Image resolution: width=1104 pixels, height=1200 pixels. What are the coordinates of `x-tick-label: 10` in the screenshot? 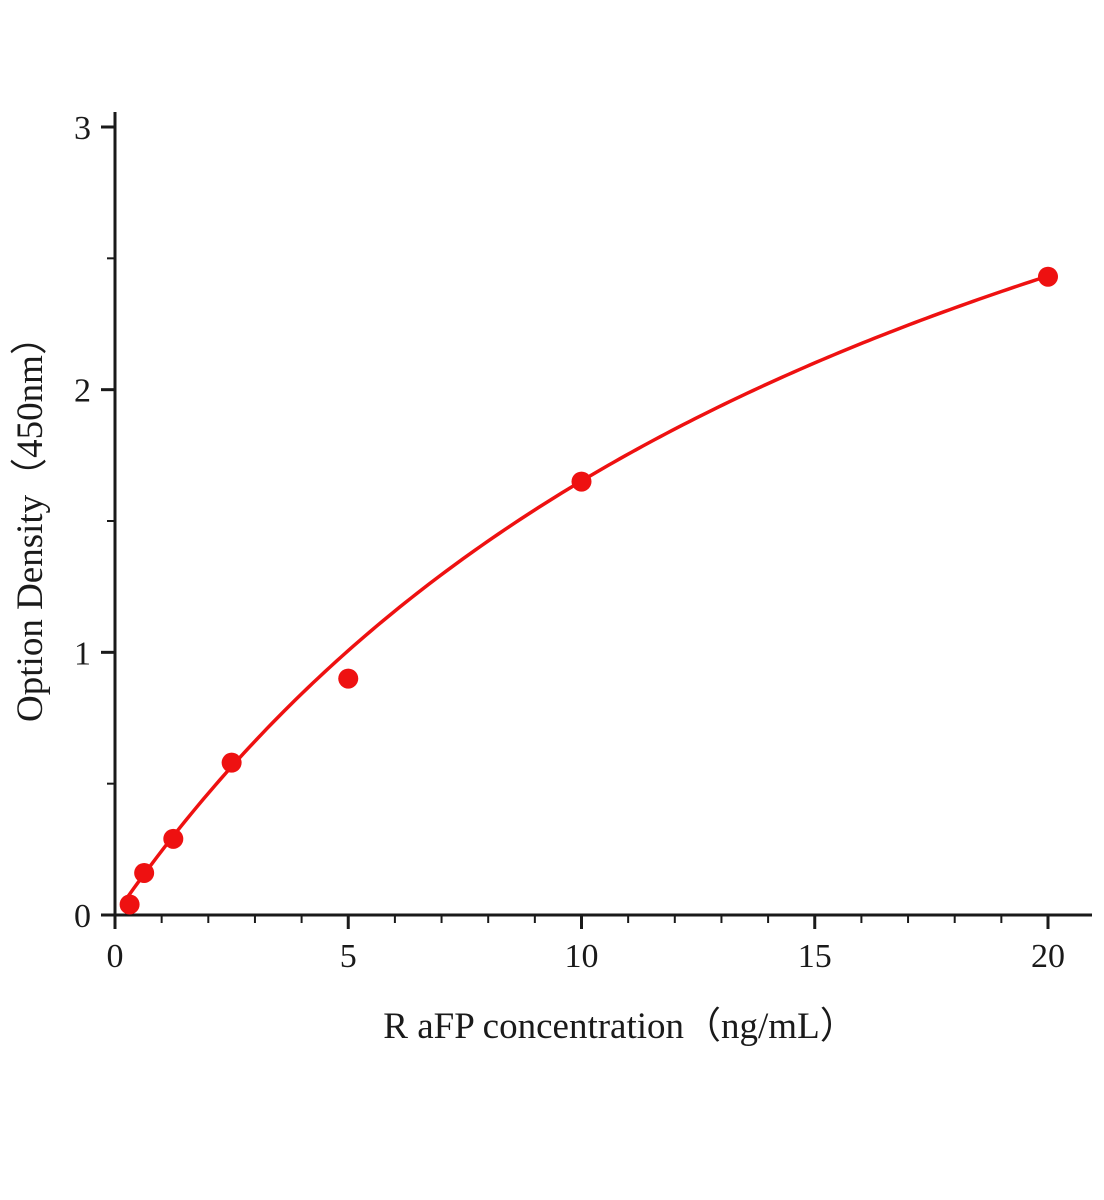 It's located at (582, 956).